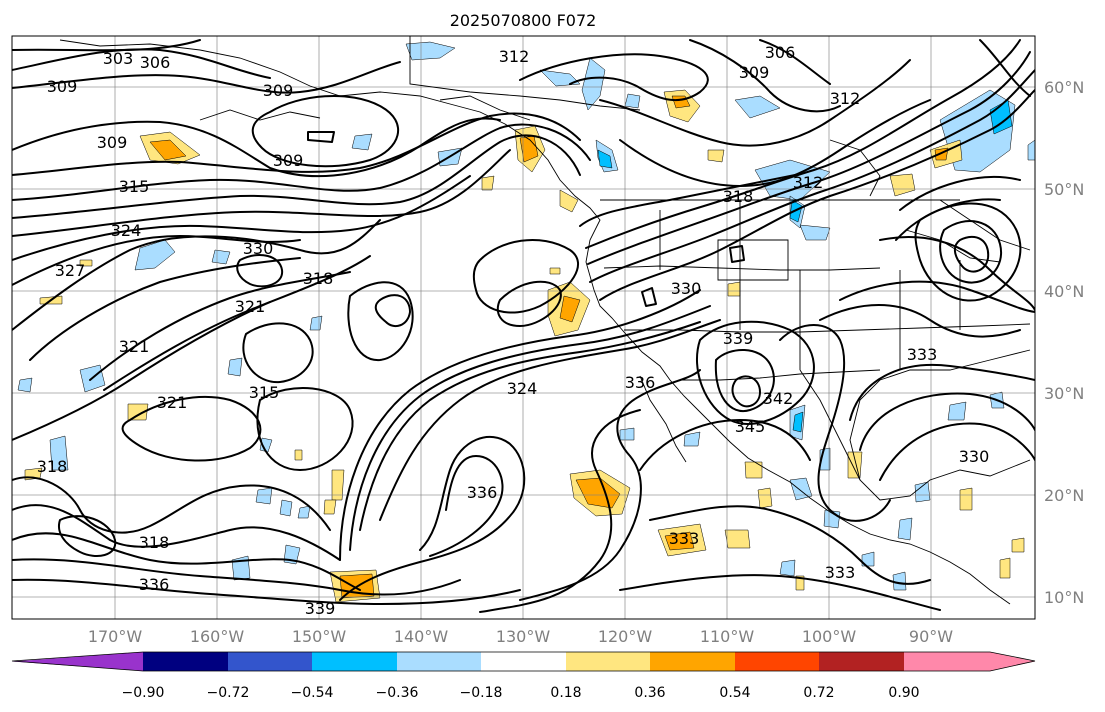 The width and height of the screenshot is (1105, 712). What do you see at coordinates (319, 636) in the screenshot?
I see `lon-label: 150°W` at bounding box center [319, 636].